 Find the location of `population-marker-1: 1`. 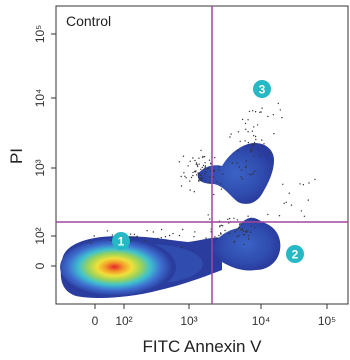

population-marker-1: 1 is located at coordinates (121, 241).